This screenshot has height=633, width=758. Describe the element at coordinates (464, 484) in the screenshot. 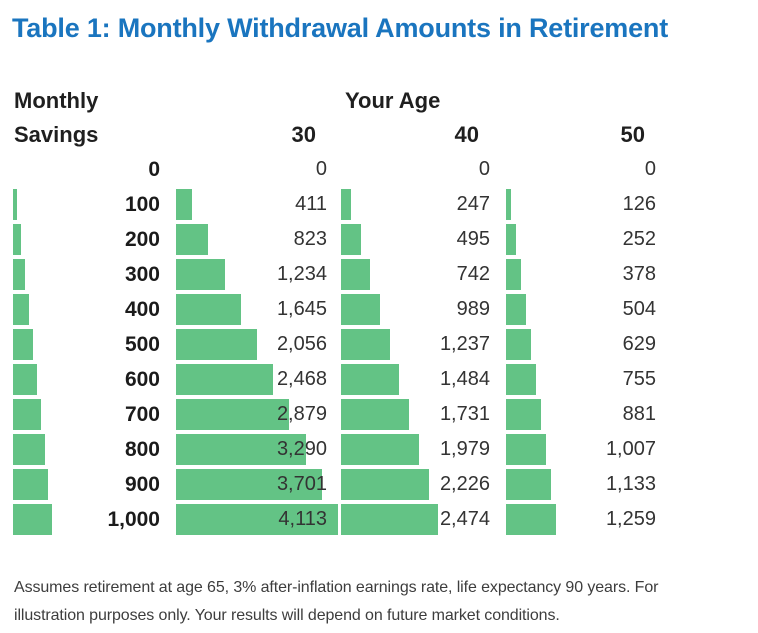

I see `age-40-value: 2,226` at that location.